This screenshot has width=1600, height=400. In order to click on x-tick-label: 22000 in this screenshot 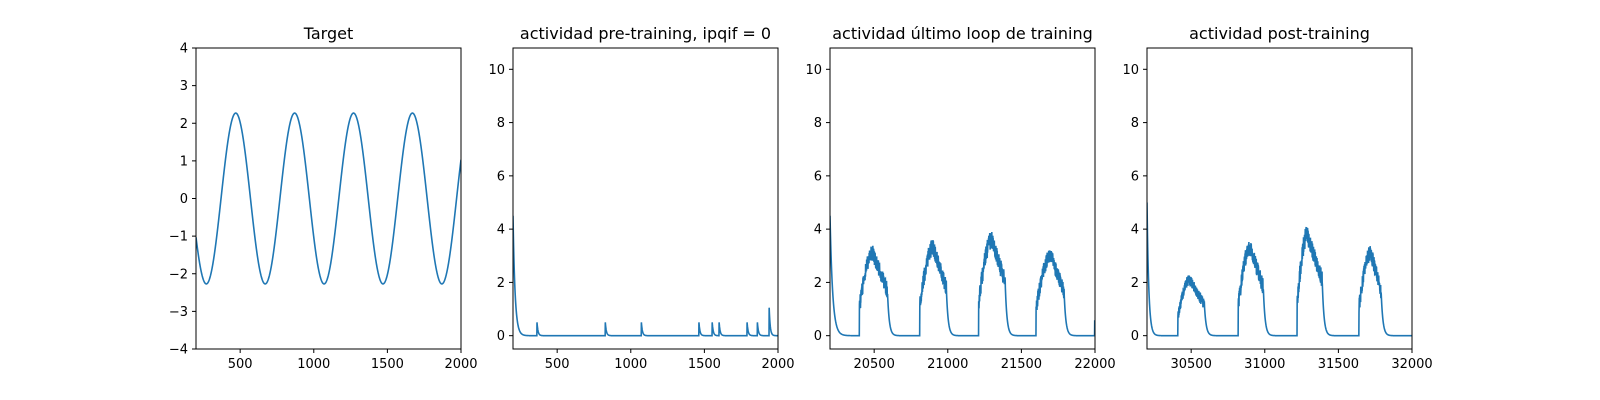, I will do `click(1094, 364)`.